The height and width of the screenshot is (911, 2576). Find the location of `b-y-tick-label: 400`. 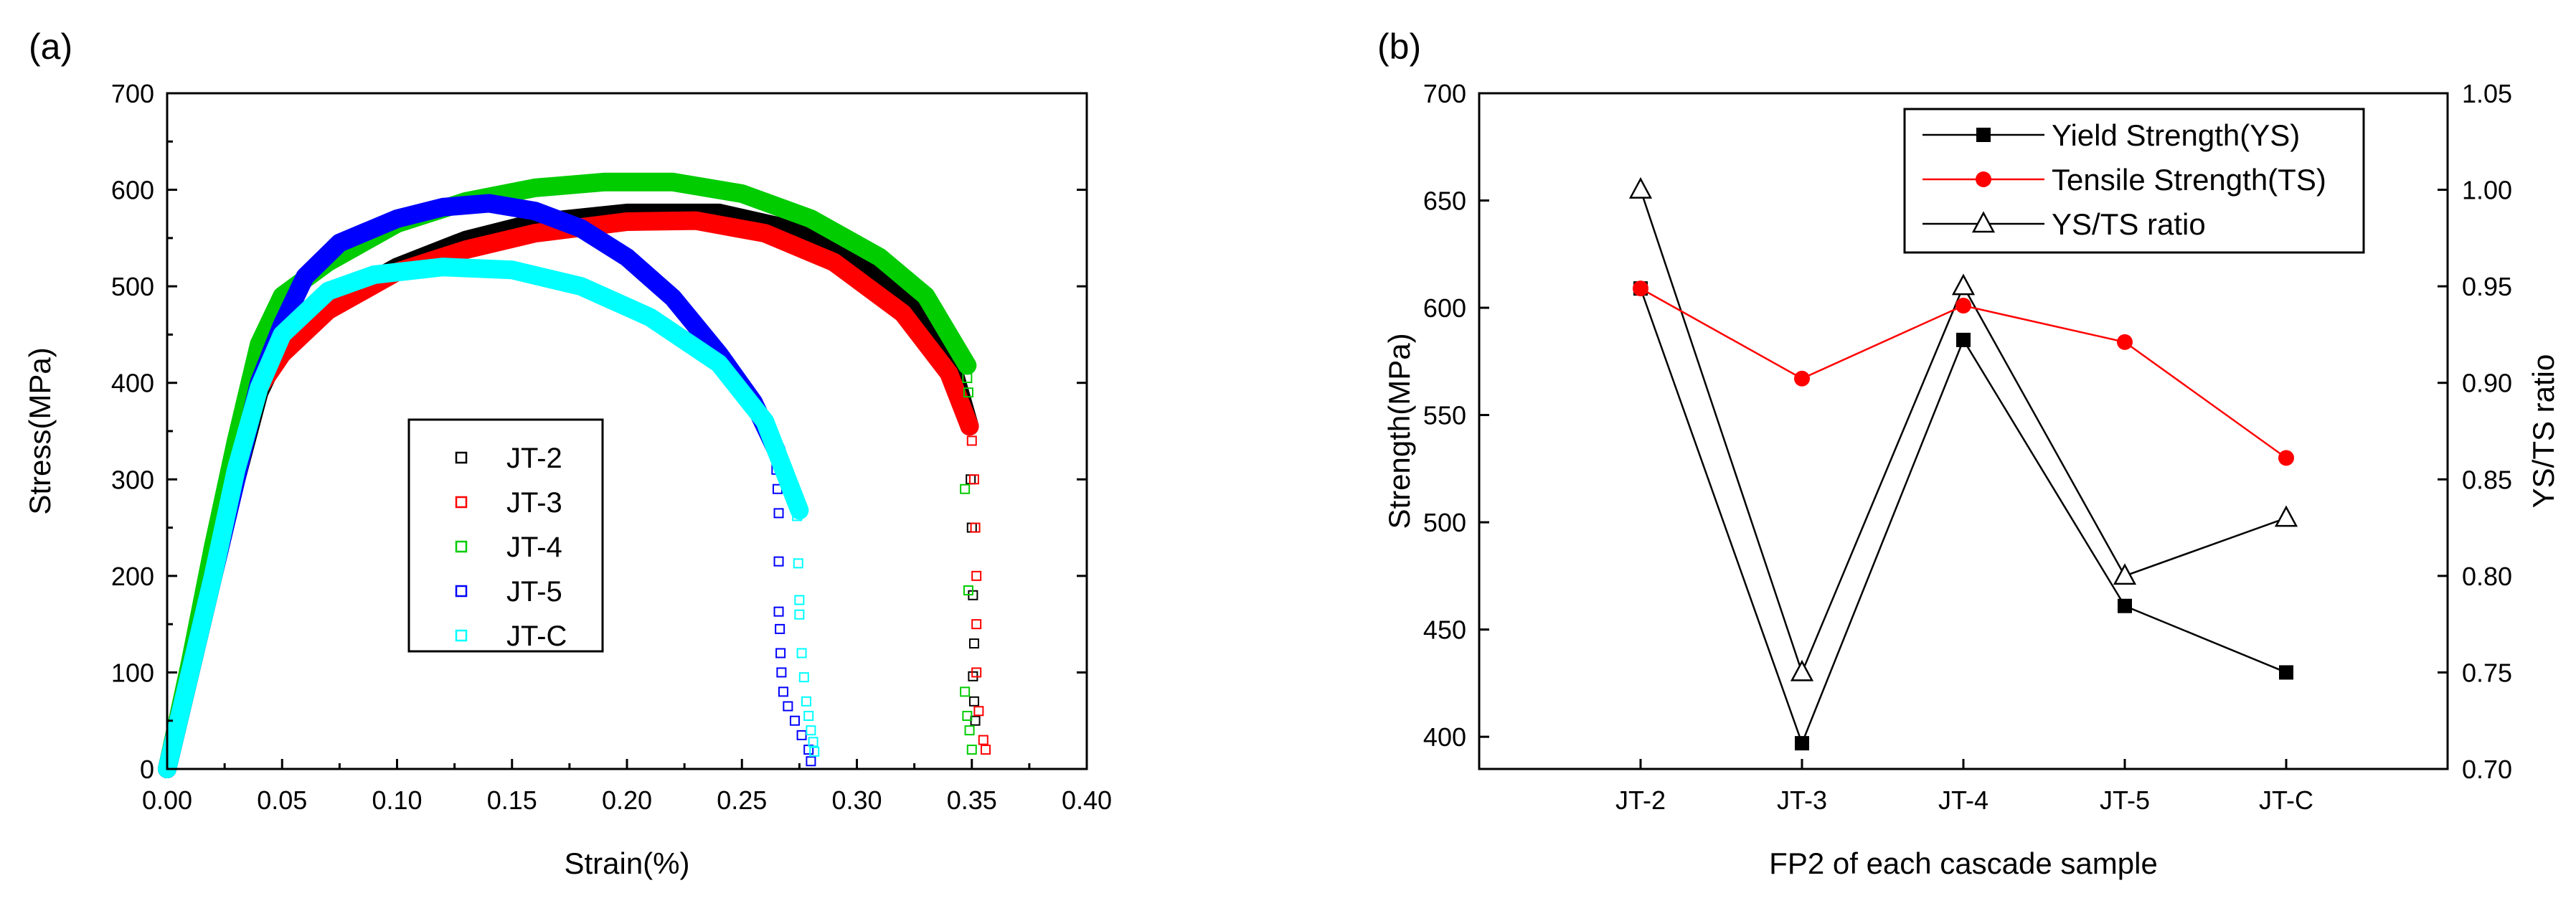

b-y-tick-label: 400 is located at coordinates (1444, 737).